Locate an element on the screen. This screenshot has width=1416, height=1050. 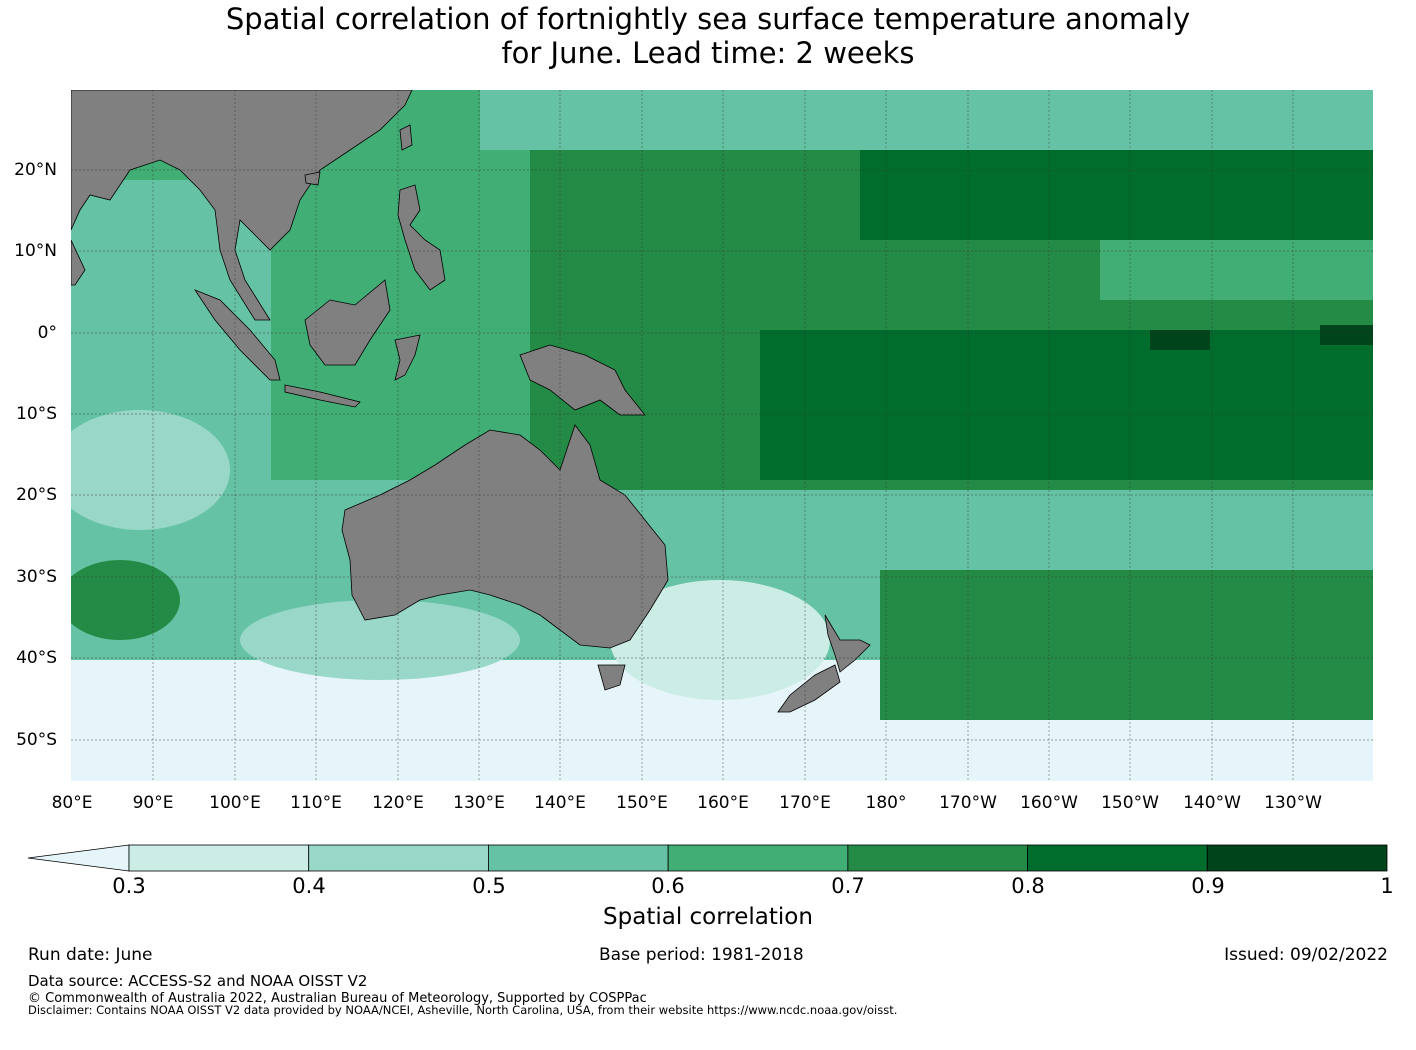
title-line-2: for June. Lead time: 2 weeks is located at coordinates (708, 53).